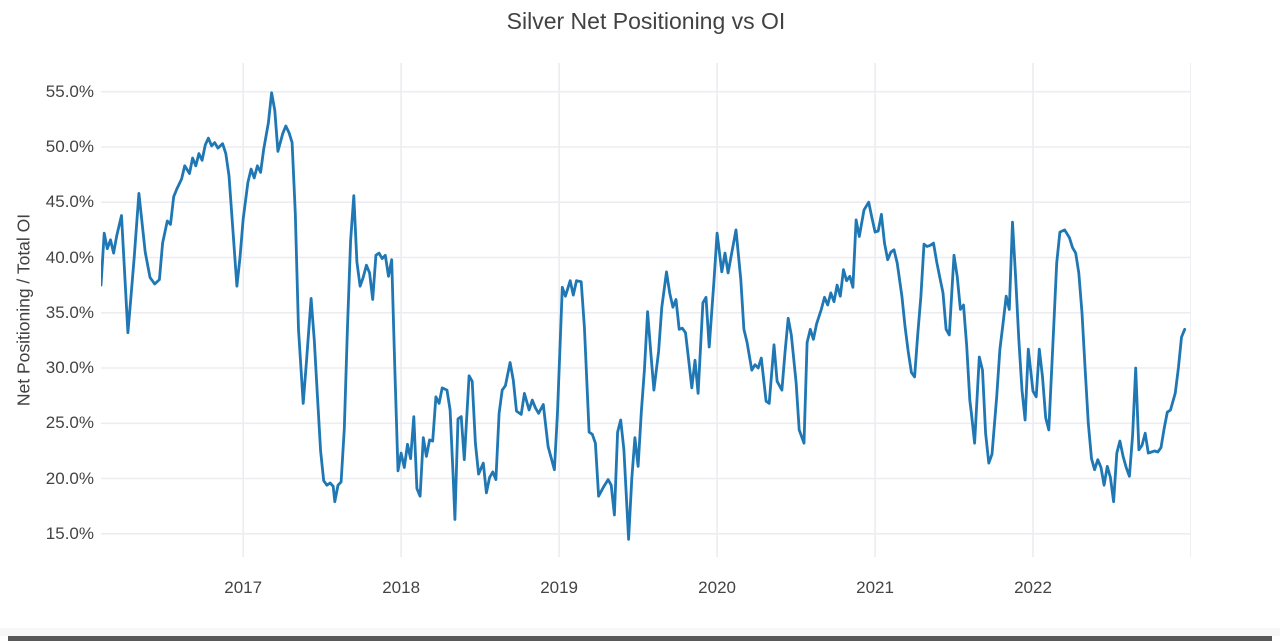 Image resolution: width=1280 pixels, height=641 pixels. I want to click on bottom-divider-bar, so click(640, 638).